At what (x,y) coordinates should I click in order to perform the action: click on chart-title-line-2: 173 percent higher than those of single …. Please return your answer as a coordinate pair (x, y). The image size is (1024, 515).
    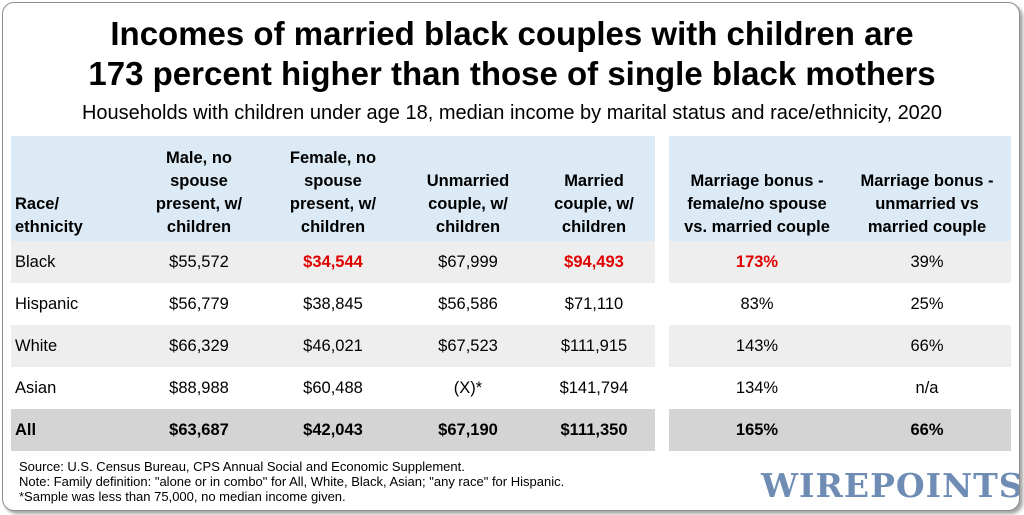
    Looking at the image, I should click on (512, 73).